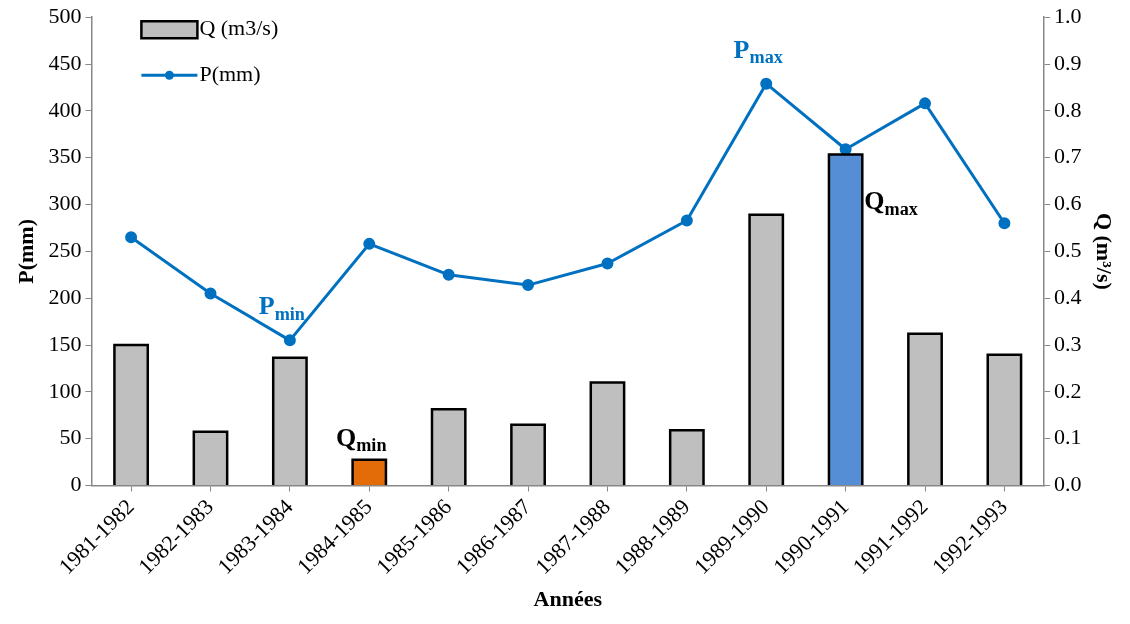 The height and width of the screenshot is (624, 1130). Describe the element at coordinates (65, 62) in the screenshot. I see `y-tick-label: 450` at that location.